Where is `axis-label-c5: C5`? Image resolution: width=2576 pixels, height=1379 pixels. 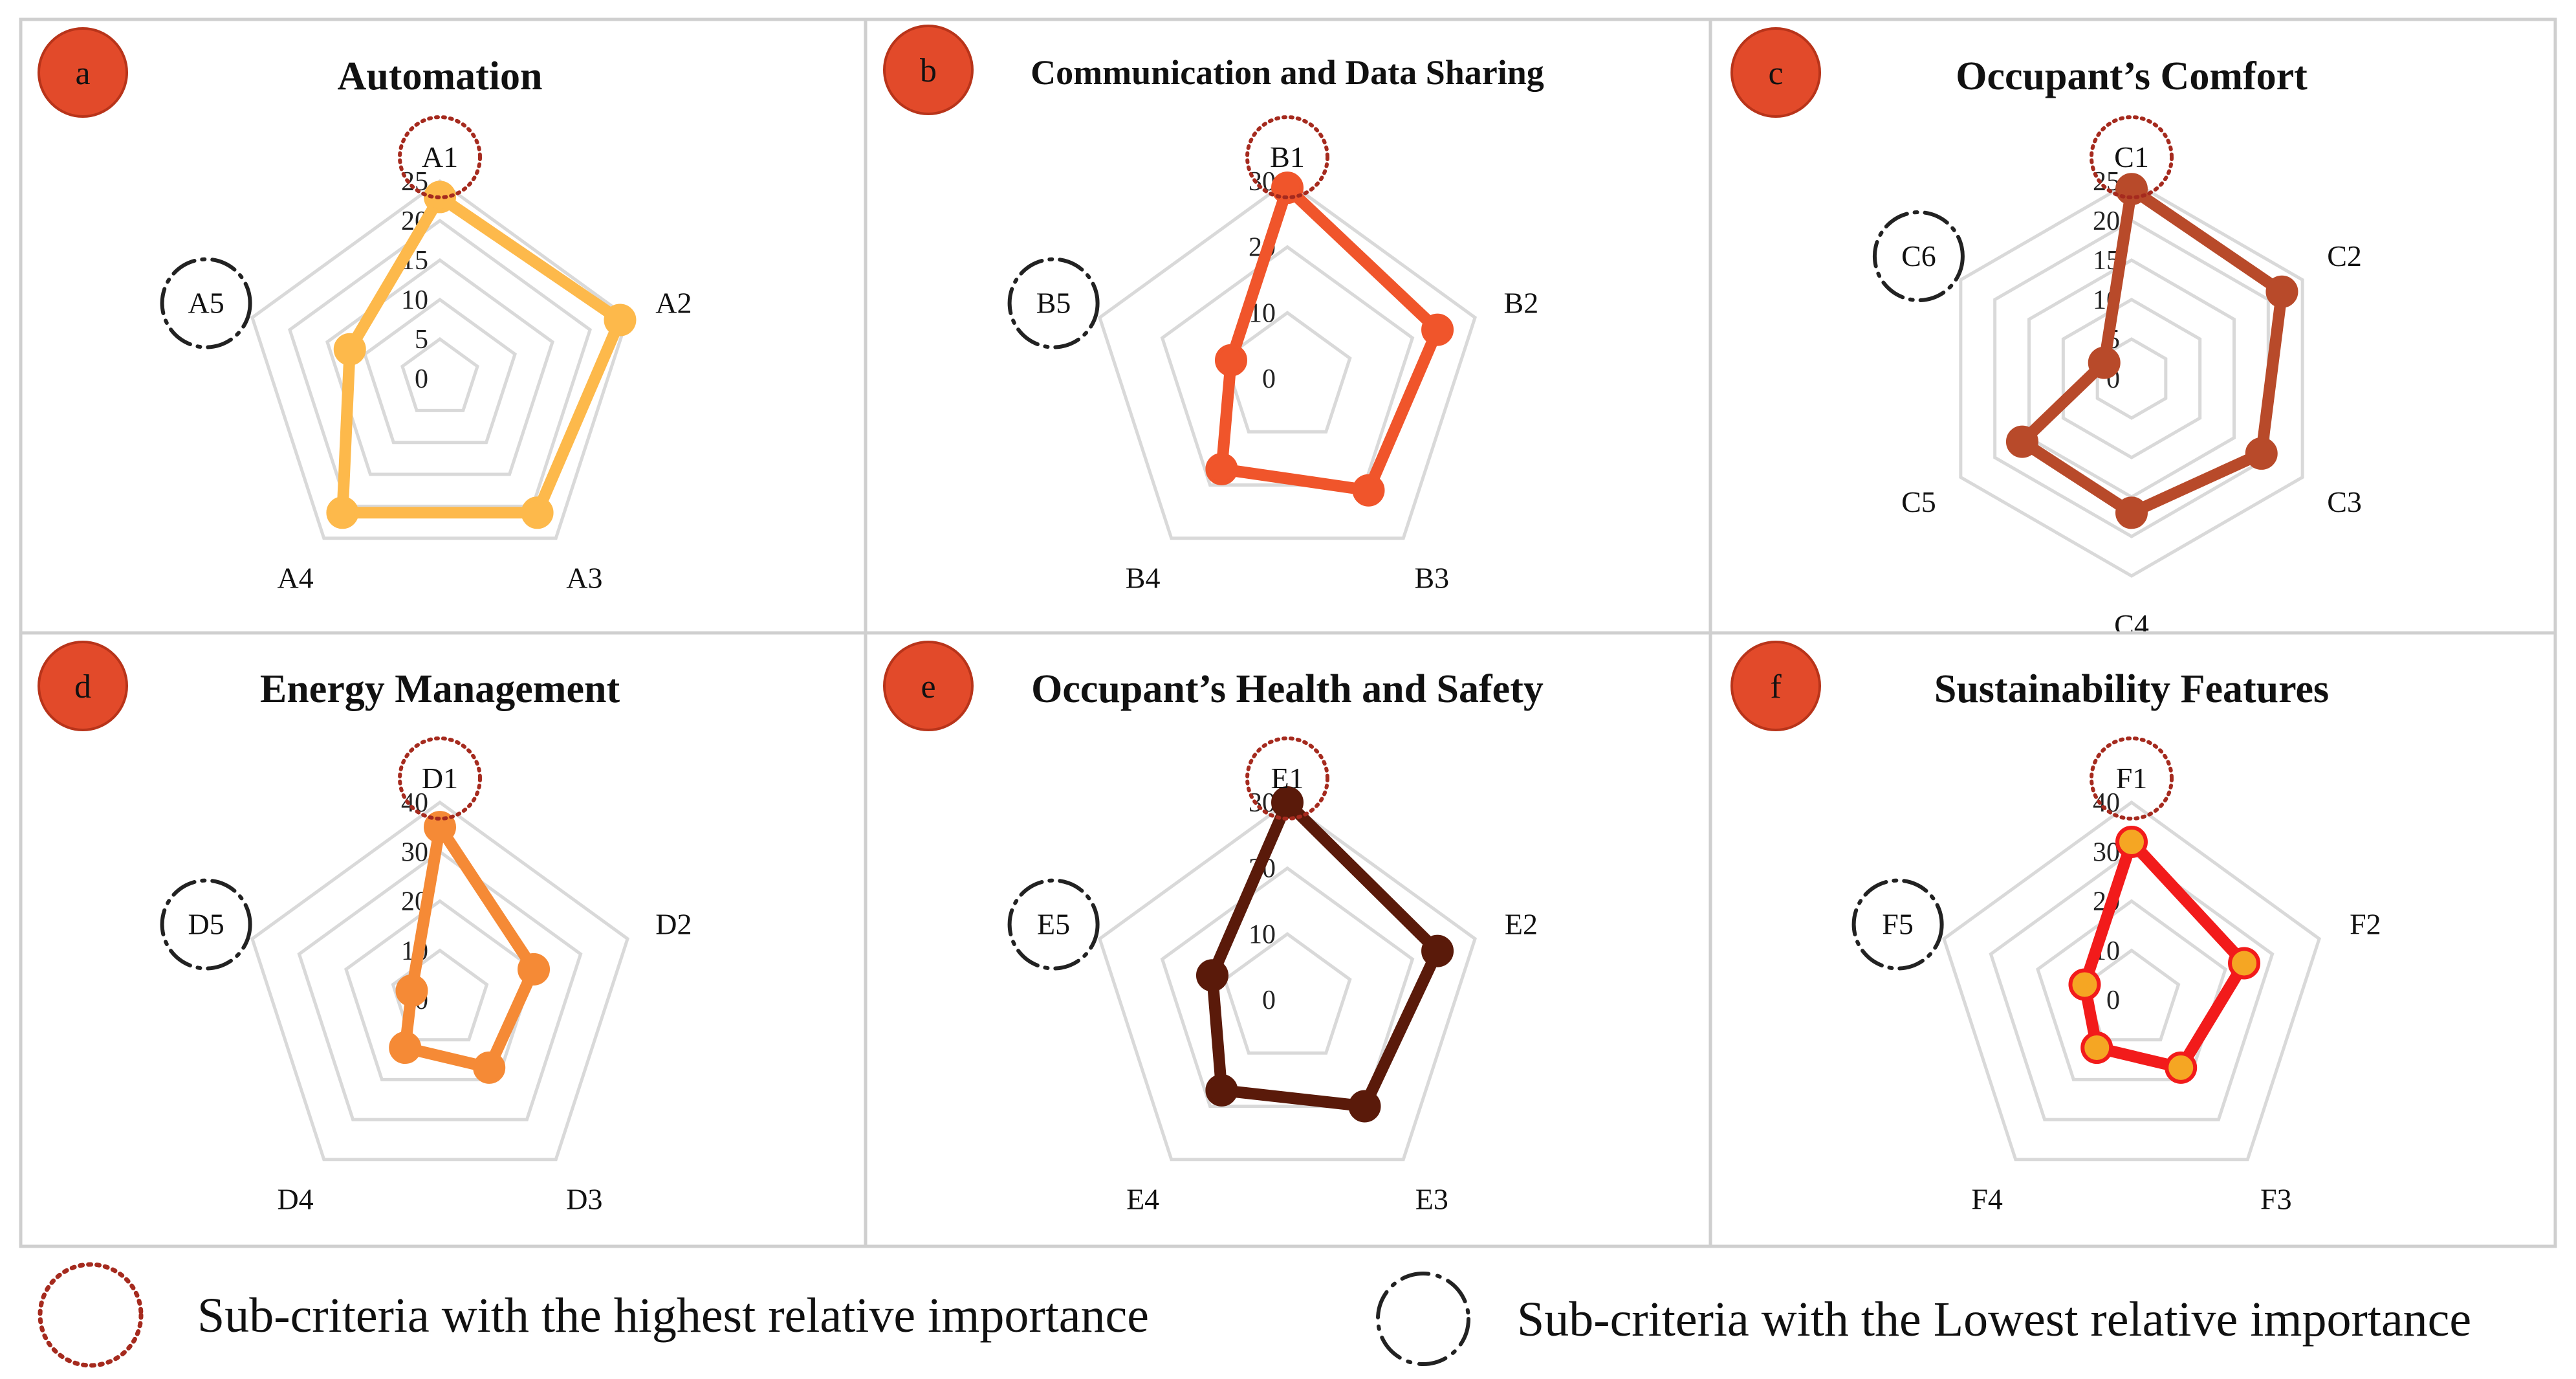 axis-label-c5: C5 is located at coordinates (1918, 501).